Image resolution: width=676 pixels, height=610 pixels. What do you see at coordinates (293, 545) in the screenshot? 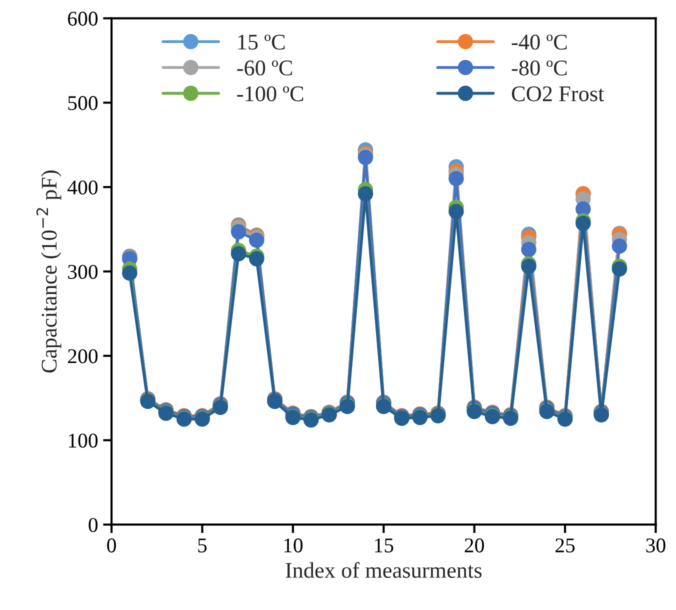
I see `x-tick-label: 10` at bounding box center [293, 545].